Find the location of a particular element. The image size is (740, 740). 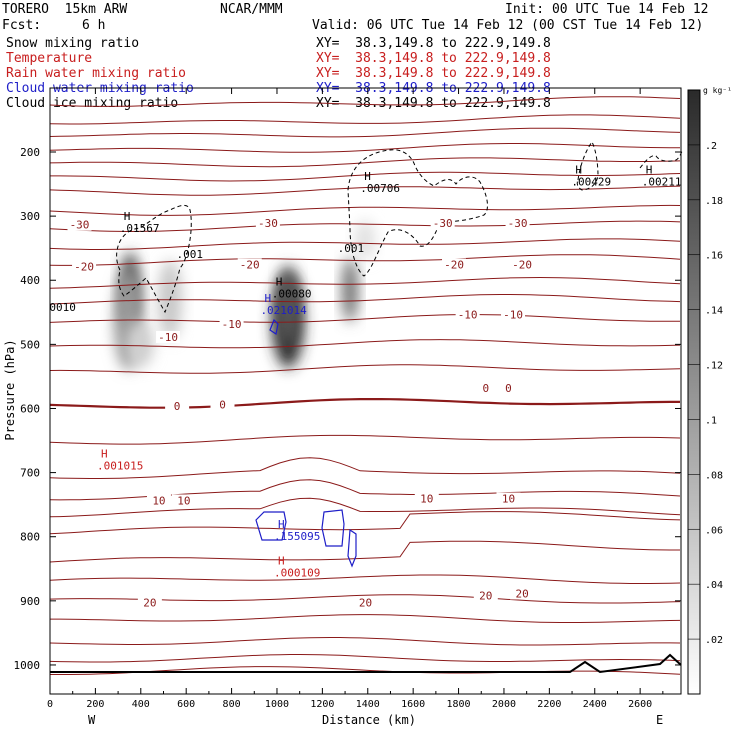

org-label: NCAR/MMM is located at coordinates (251, 9).